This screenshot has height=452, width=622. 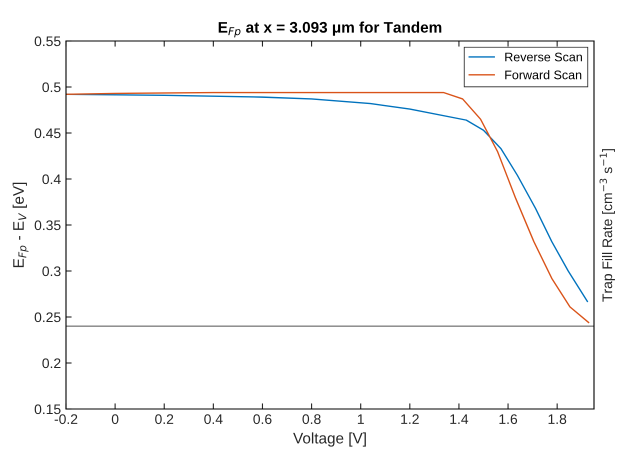 I want to click on y-tick-label: 0.45, so click(x=47, y=133).